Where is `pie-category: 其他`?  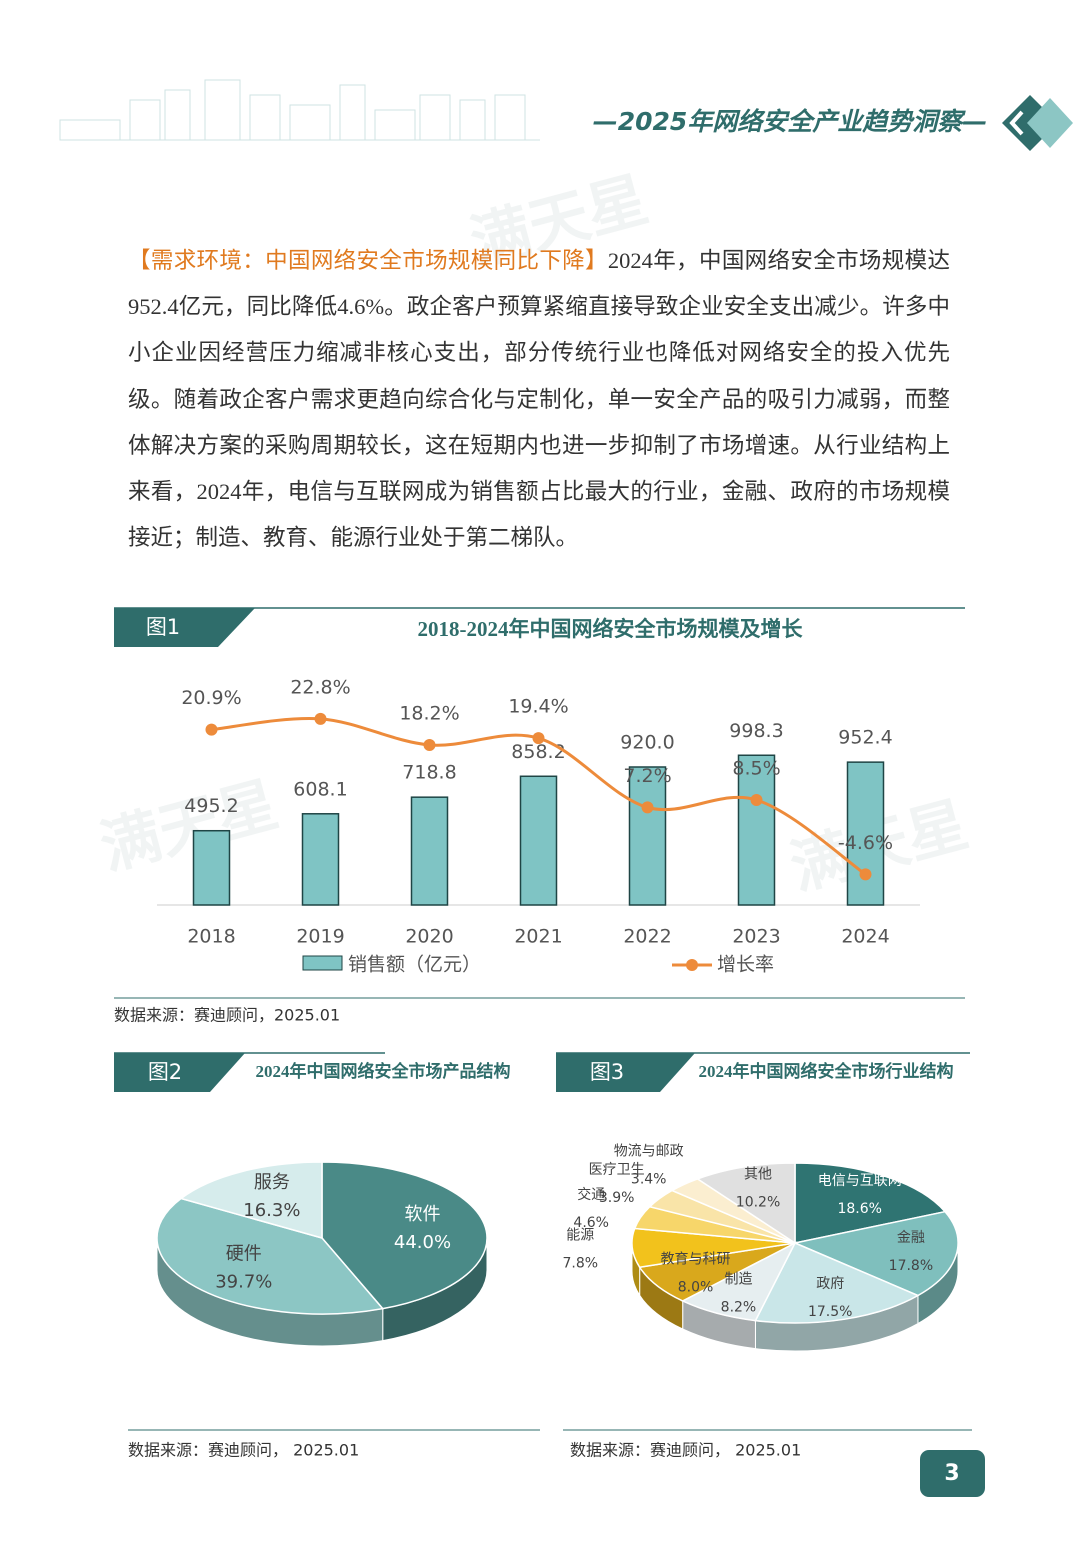
pie-category: 其他 is located at coordinates (758, 1174).